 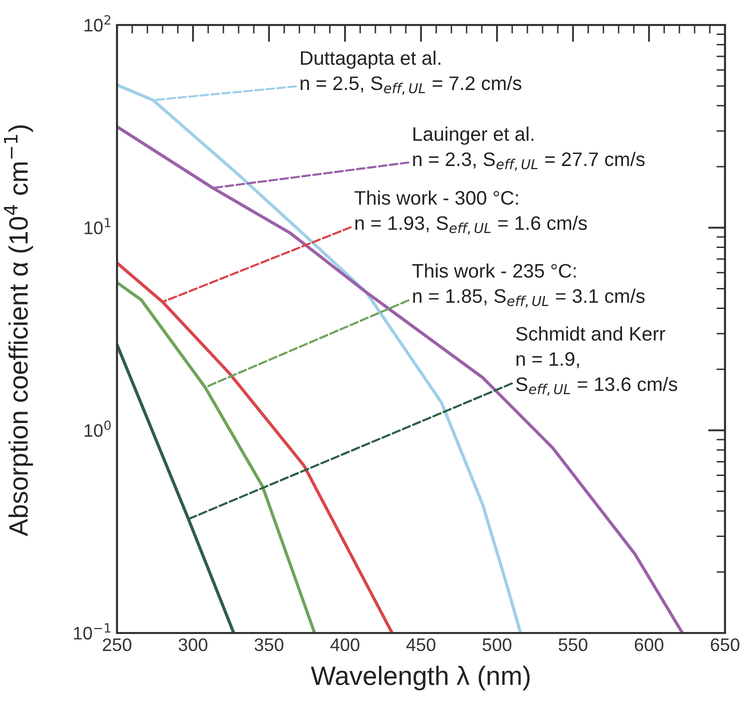 I want to click on x-tick-label: 300, so click(x=193, y=645).